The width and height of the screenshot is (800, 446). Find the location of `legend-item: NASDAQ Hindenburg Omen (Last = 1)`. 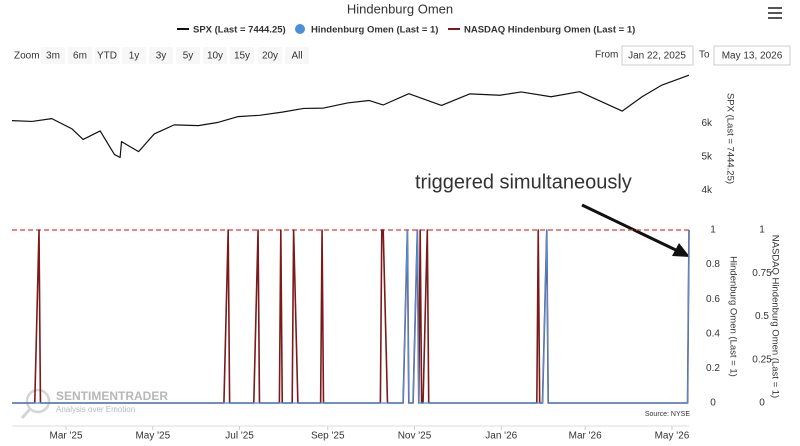

legend-item: NASDAQ Hindenburg Omen (Last = 1) is located at coordinates (541, 30).